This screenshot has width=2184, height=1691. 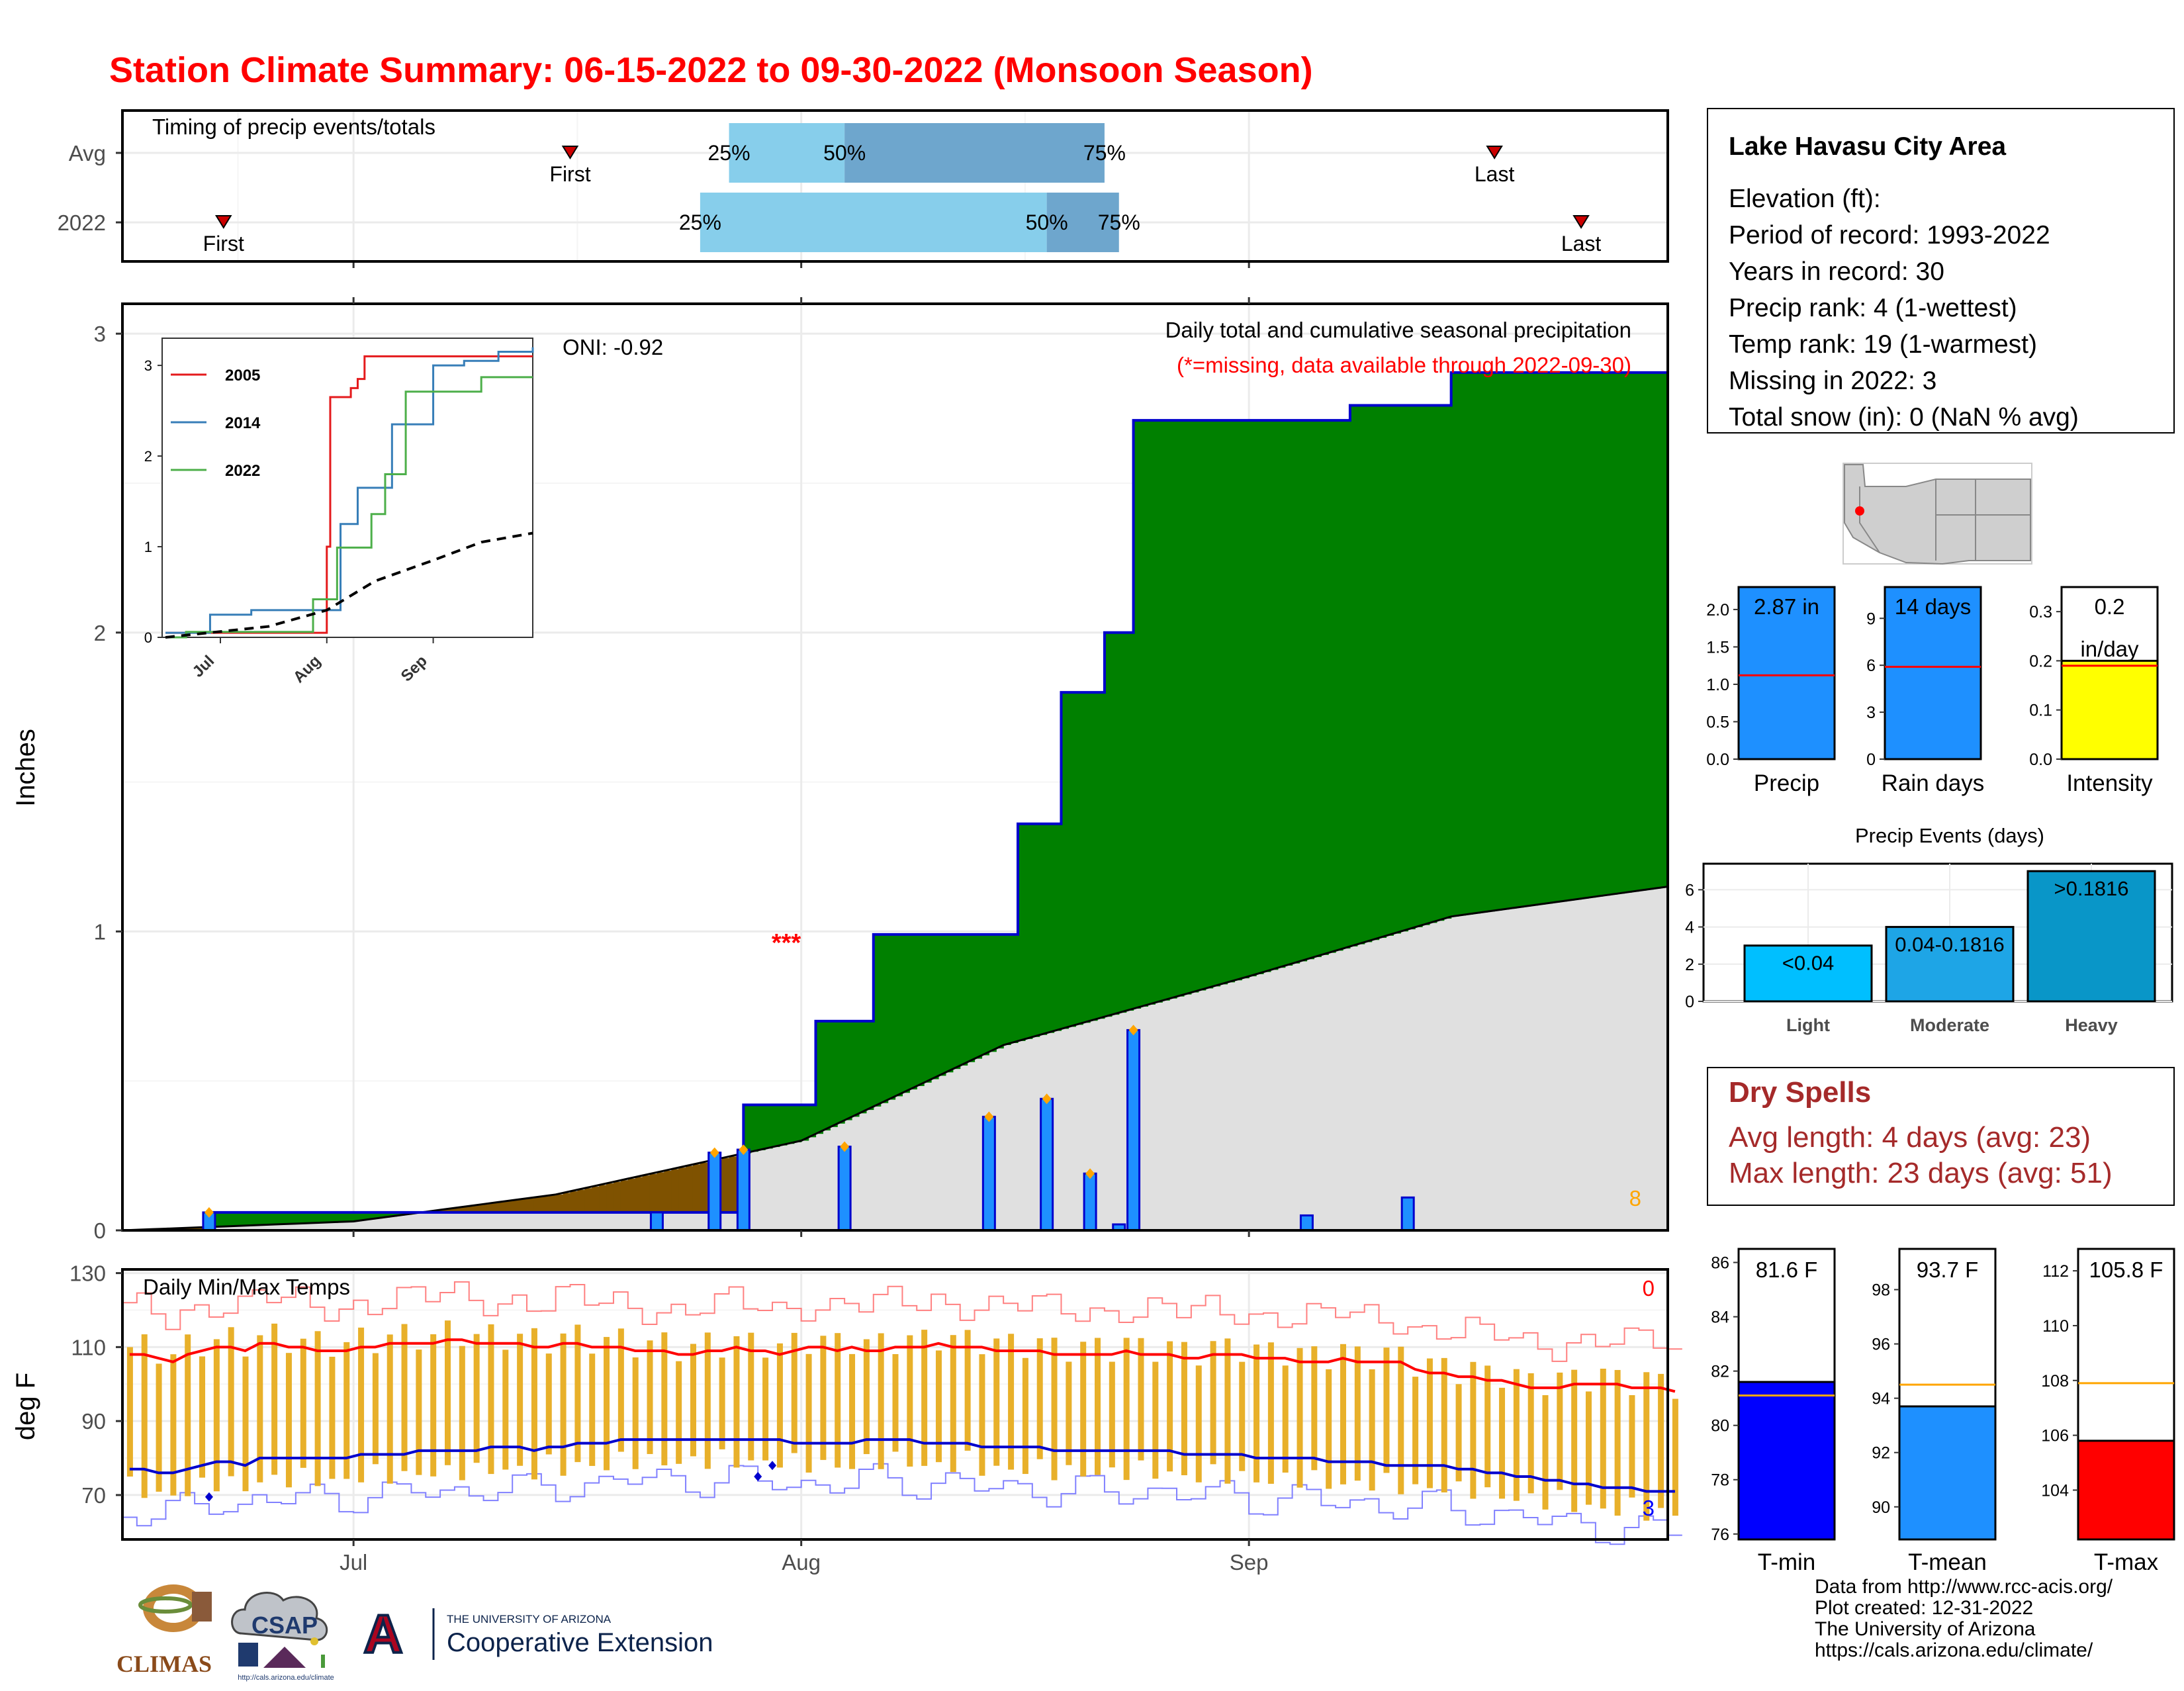 I want to click on temp-count-min: 3, so click(x=1649, y=1508).